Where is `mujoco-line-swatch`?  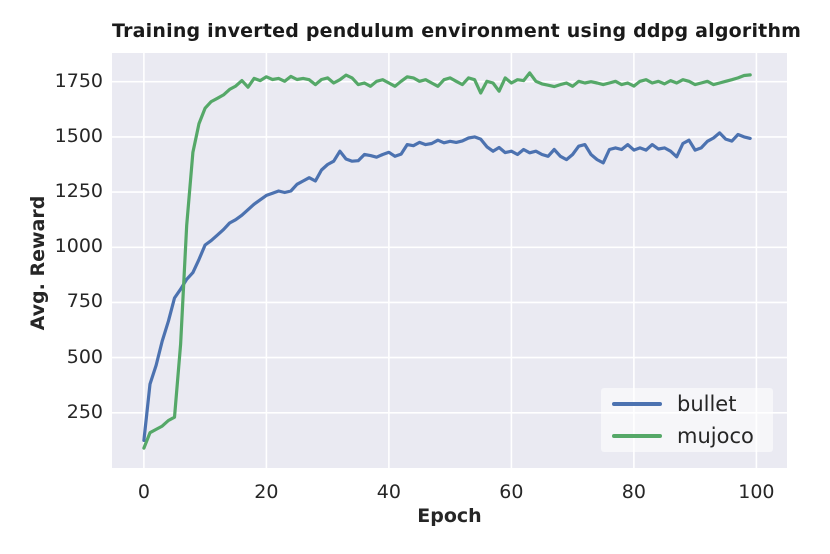 mujoco-line-swatch is located at coordinates (637, 436).